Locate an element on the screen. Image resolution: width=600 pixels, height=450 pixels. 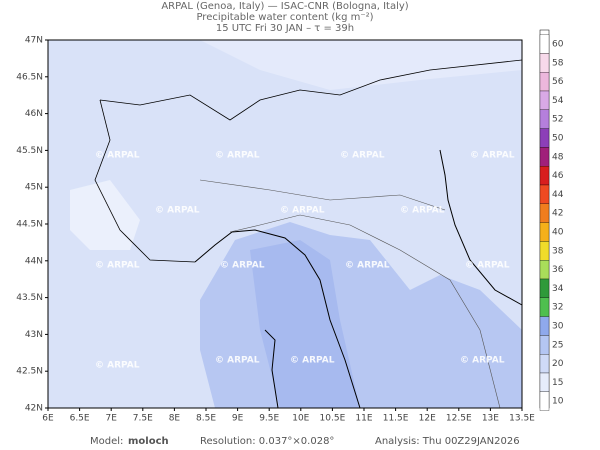
lat-label: 42.5N is located at coordinates (29, 372).